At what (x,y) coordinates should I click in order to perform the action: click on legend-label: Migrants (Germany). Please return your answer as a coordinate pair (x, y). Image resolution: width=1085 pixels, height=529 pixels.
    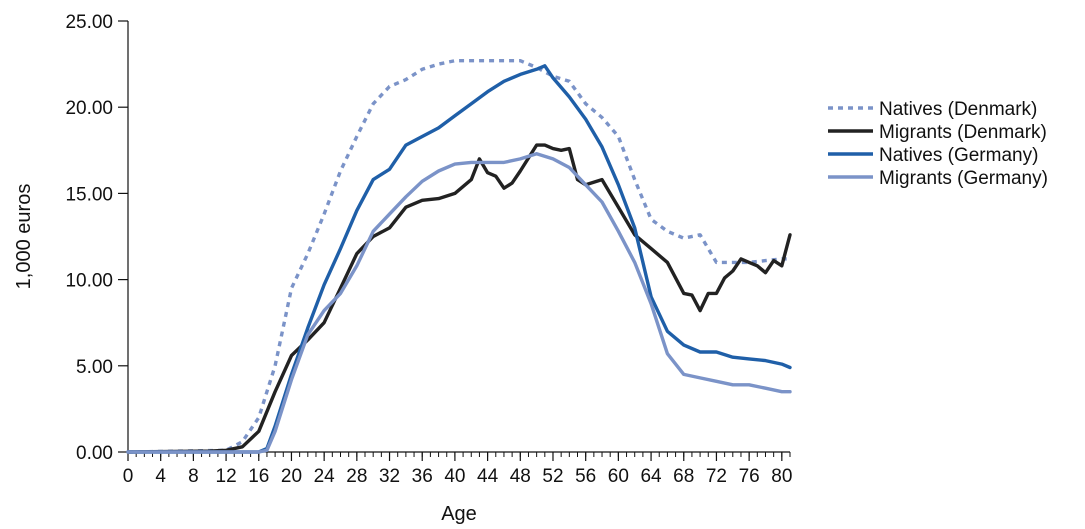
    Looking at the image, I should click on (963, 178).